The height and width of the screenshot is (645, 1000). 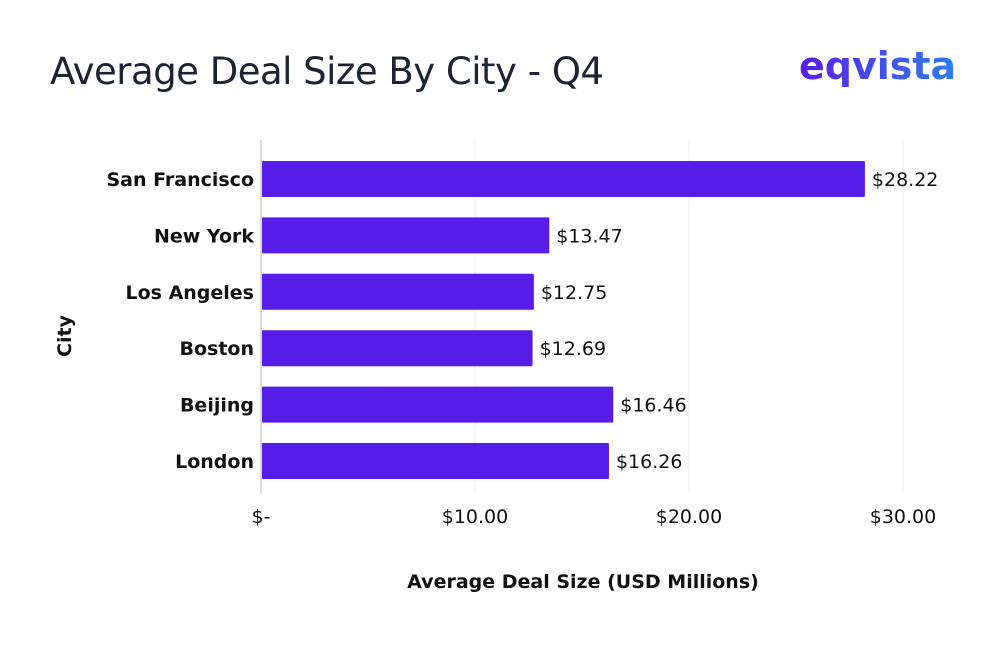 I want to click on category-label: Boston, so click(x=216, y=349).